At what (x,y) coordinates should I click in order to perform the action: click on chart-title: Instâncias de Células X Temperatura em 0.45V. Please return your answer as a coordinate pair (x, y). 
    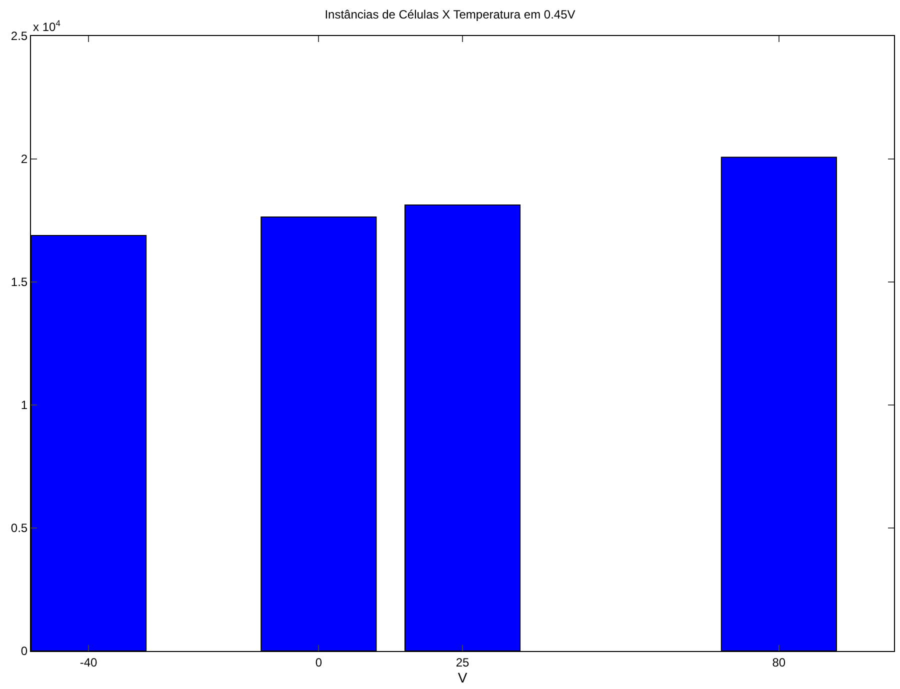
    Looking at the image, I should click on (450, 15).